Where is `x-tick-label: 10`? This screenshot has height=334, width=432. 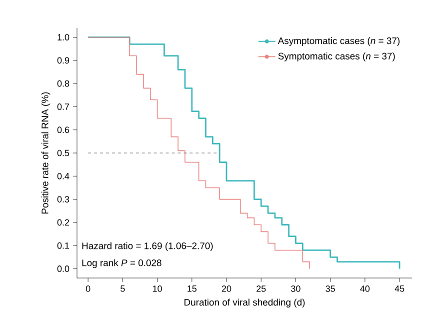 x-tick-label: 10 is located at coordinates (157, 289).